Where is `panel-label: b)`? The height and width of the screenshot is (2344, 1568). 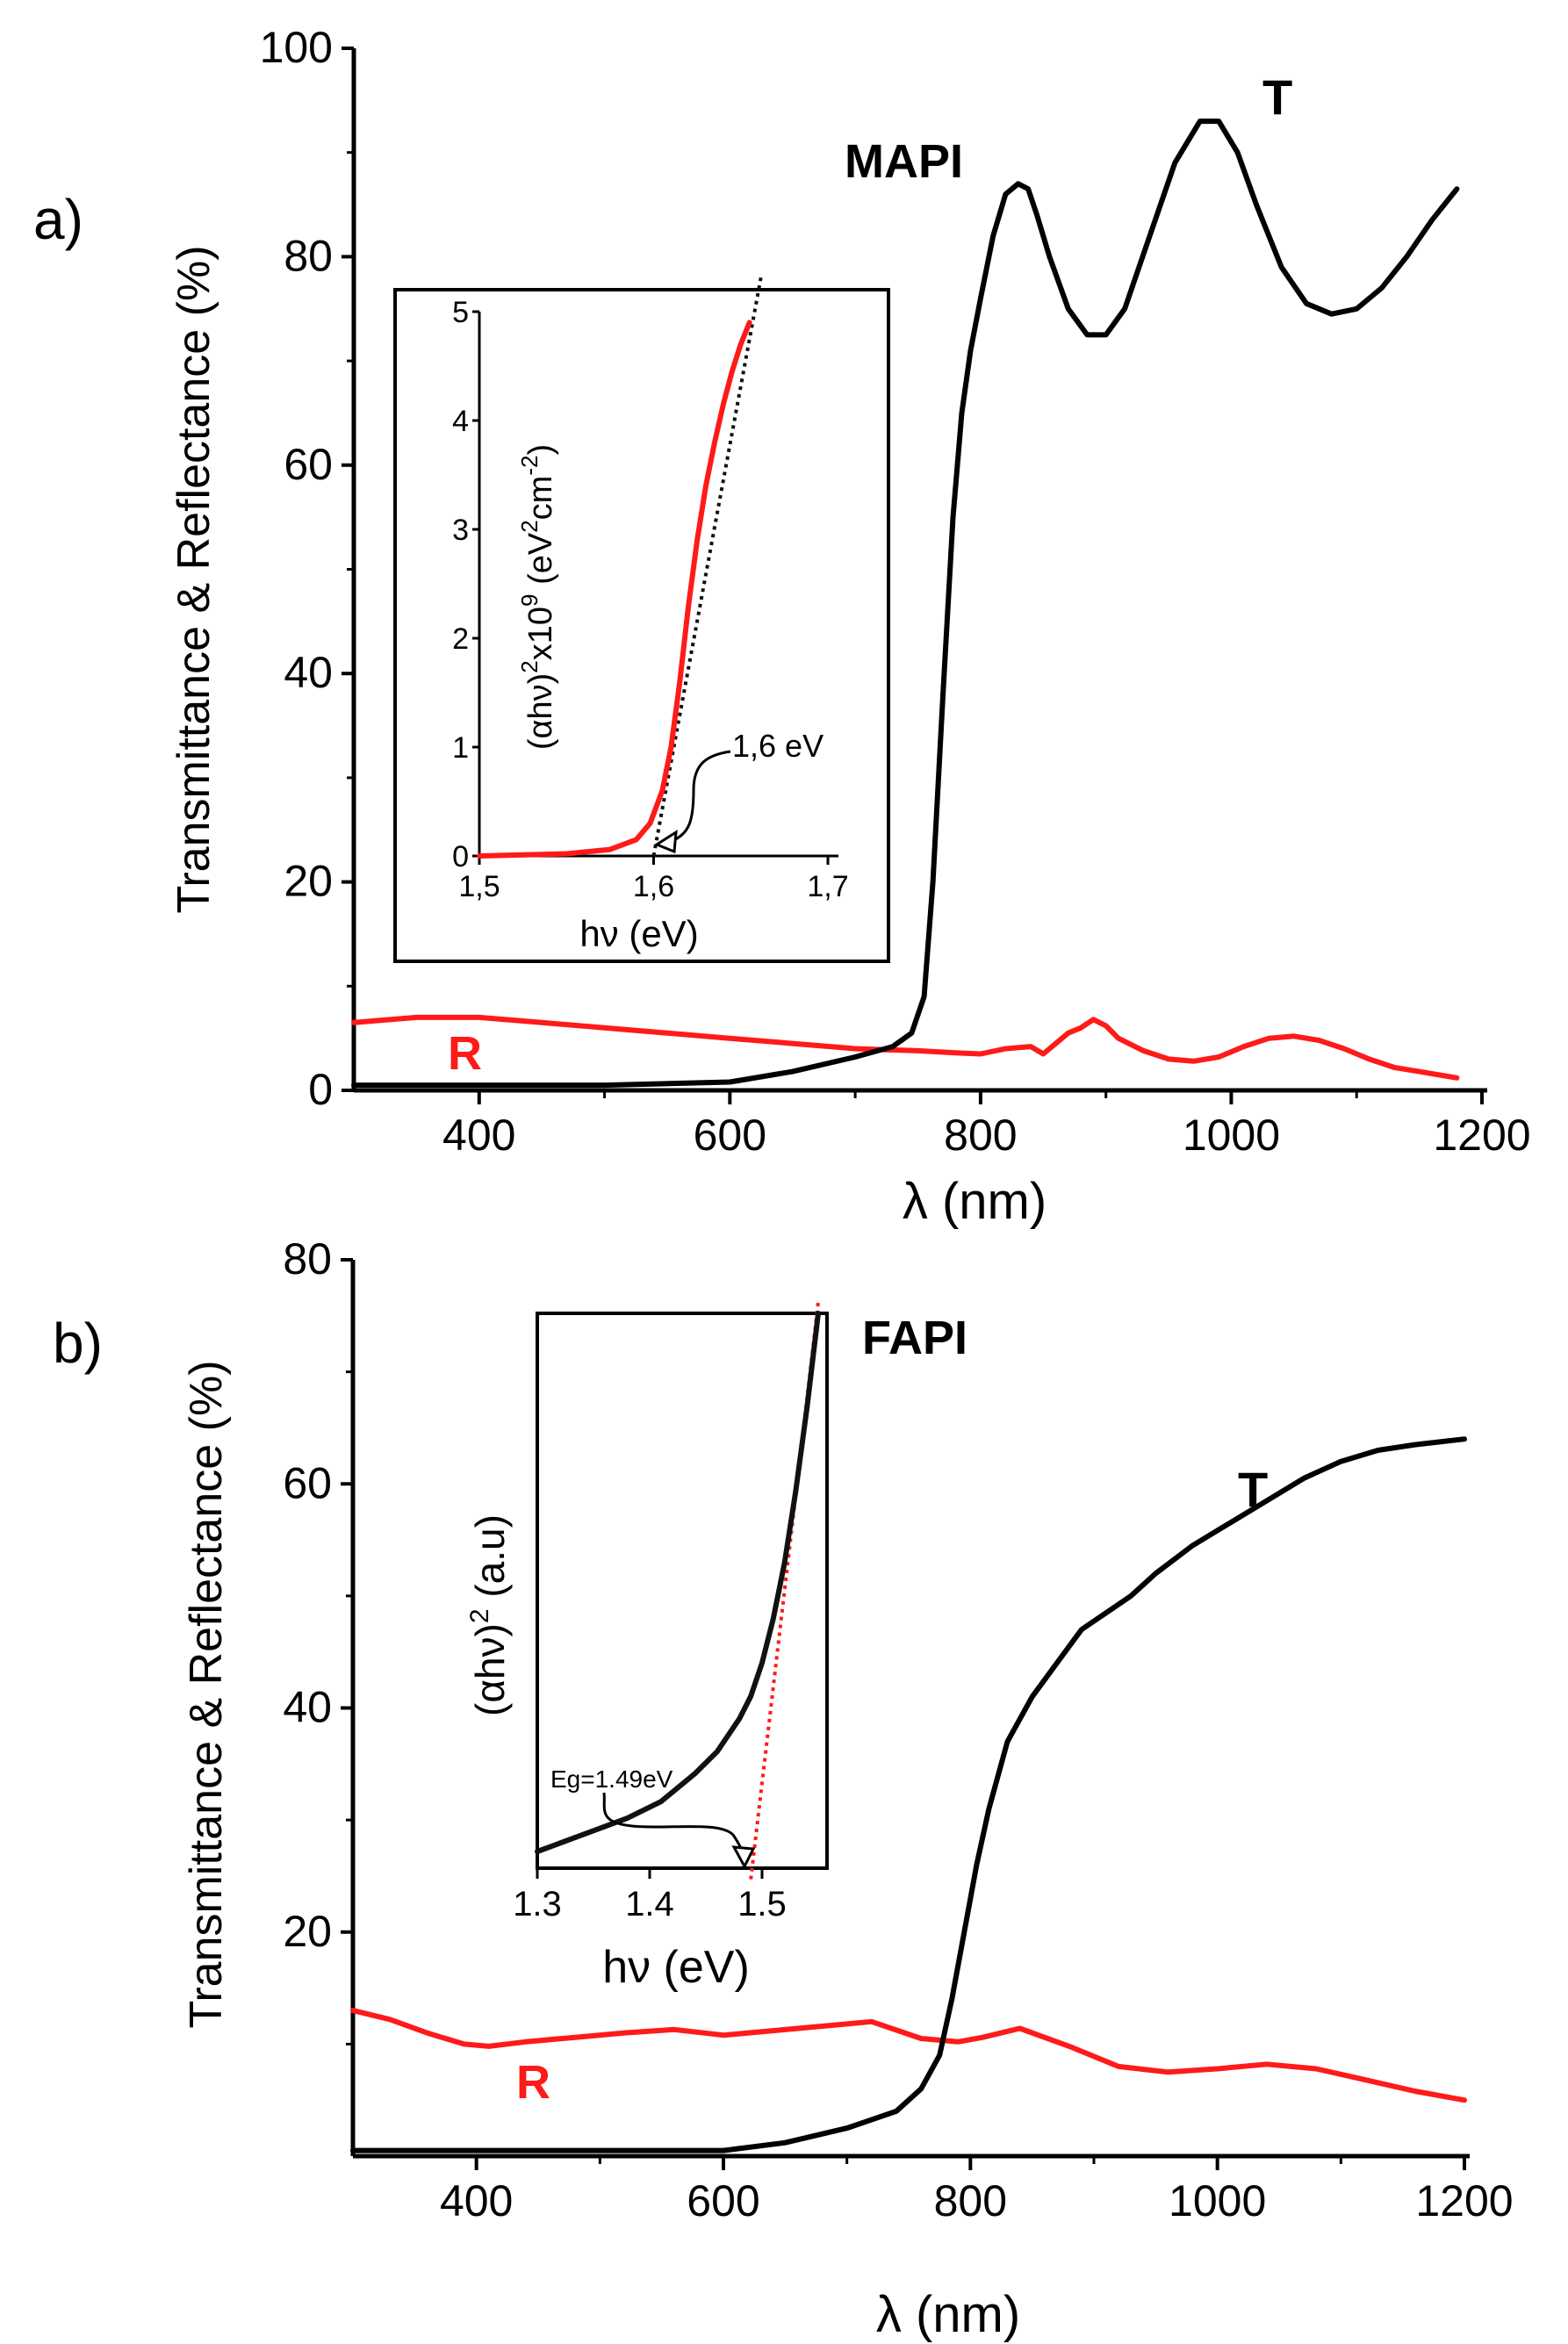 panel-label: b) is located at coordinates (78, 1343).